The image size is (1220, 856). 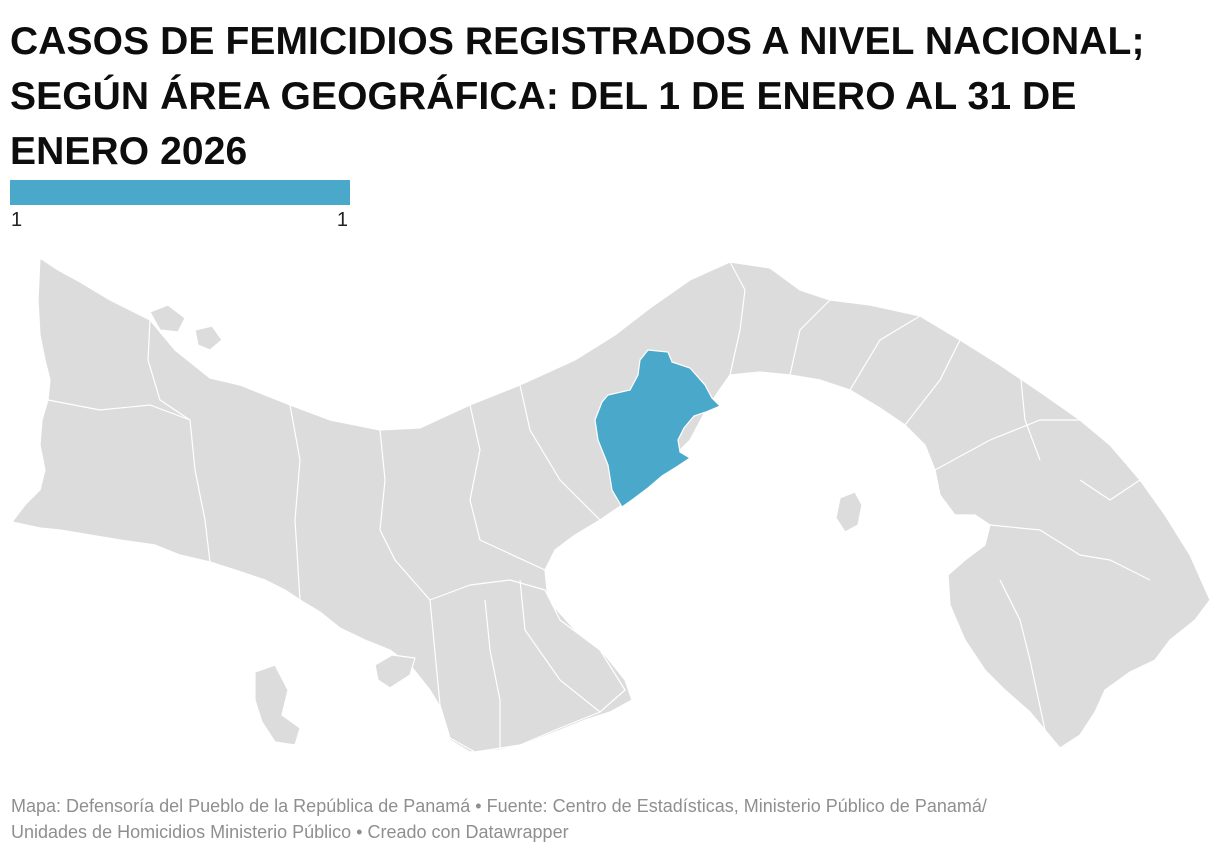 I want to click on gulf-island, so click(x=395, y=671).